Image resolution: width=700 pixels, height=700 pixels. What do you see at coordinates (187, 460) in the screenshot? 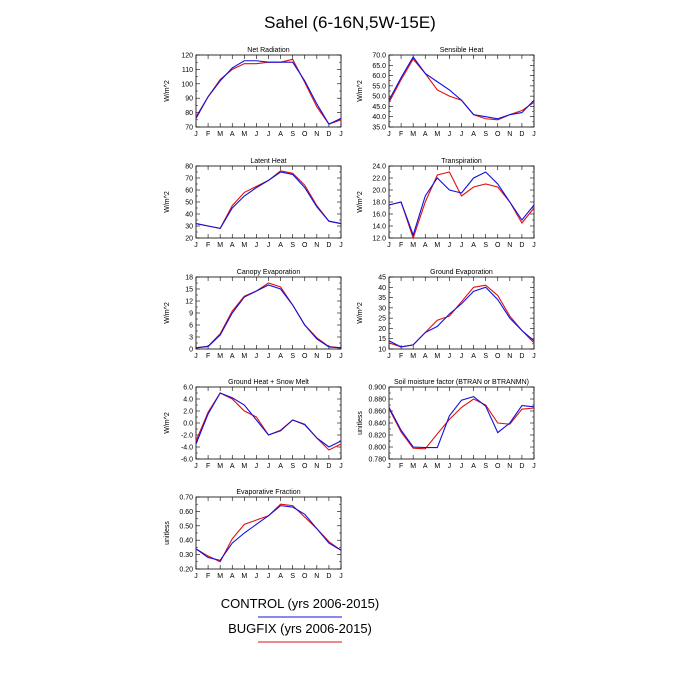
I see `y-tick-label: -6.0` at bounding box center [187, 460].